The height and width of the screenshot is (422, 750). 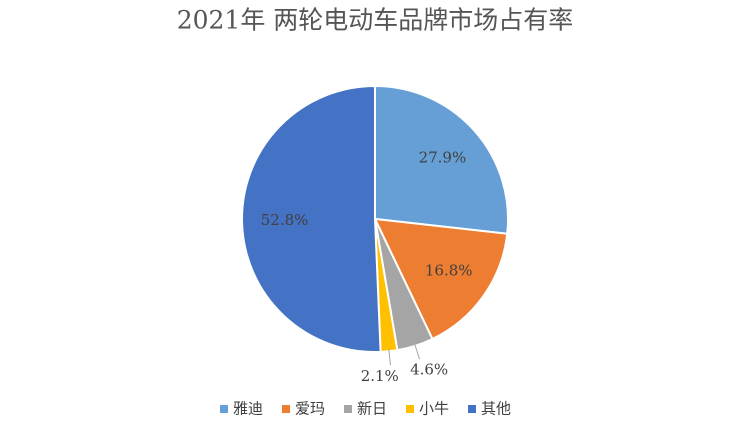 I want to click on legend-label: 爱玛, so click(x=310, y=409).